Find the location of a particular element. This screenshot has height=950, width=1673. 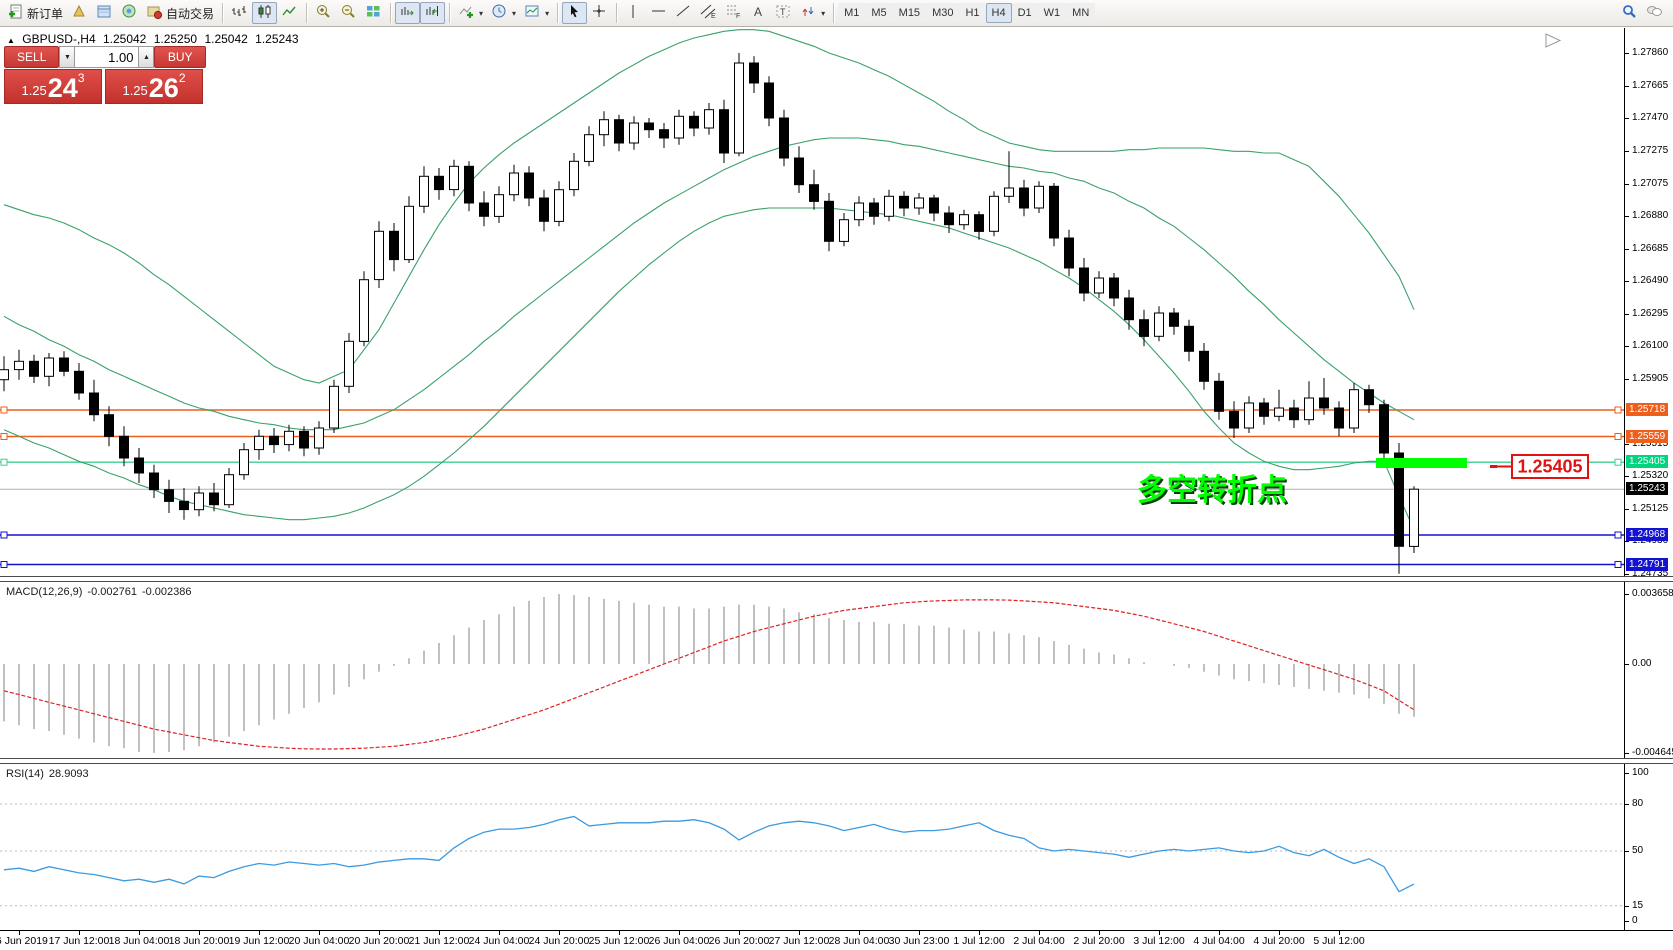

sell-price-box: 1.25 24 3 is located at coordinates (53, 86).